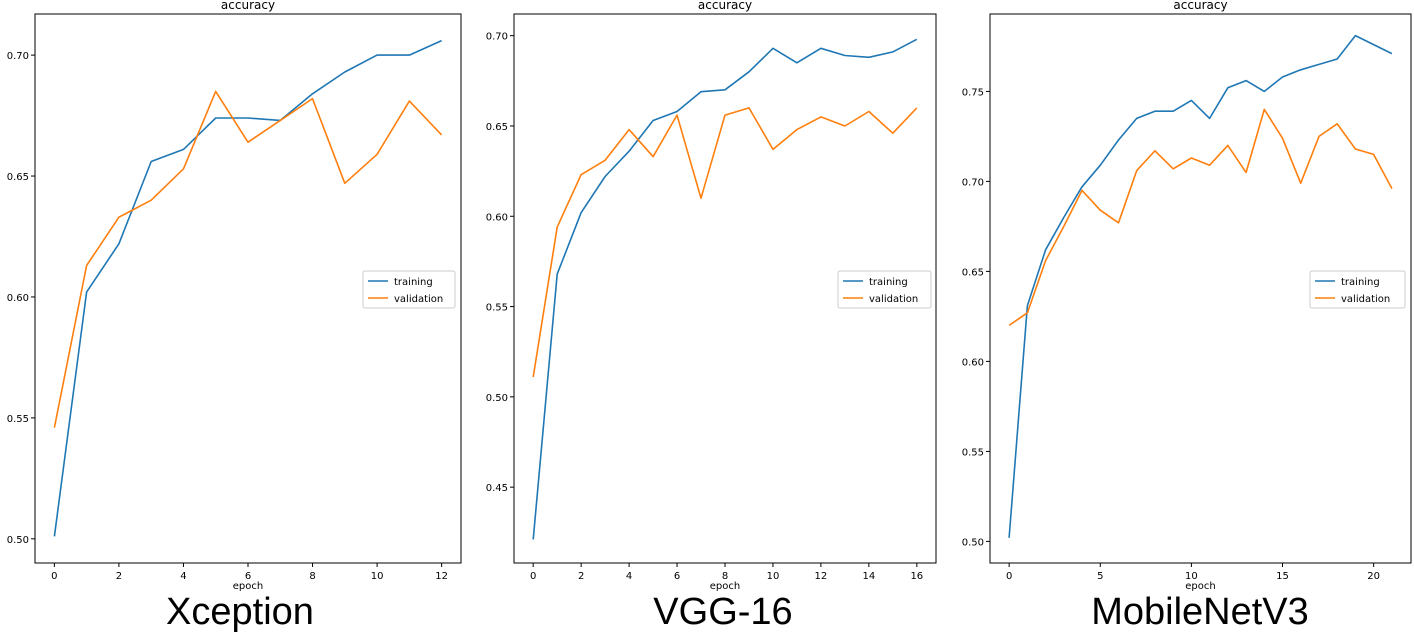 The width and height of the screenshot is (1414, 637). I want to click on x-tick-label: 14, so click(868, 576).